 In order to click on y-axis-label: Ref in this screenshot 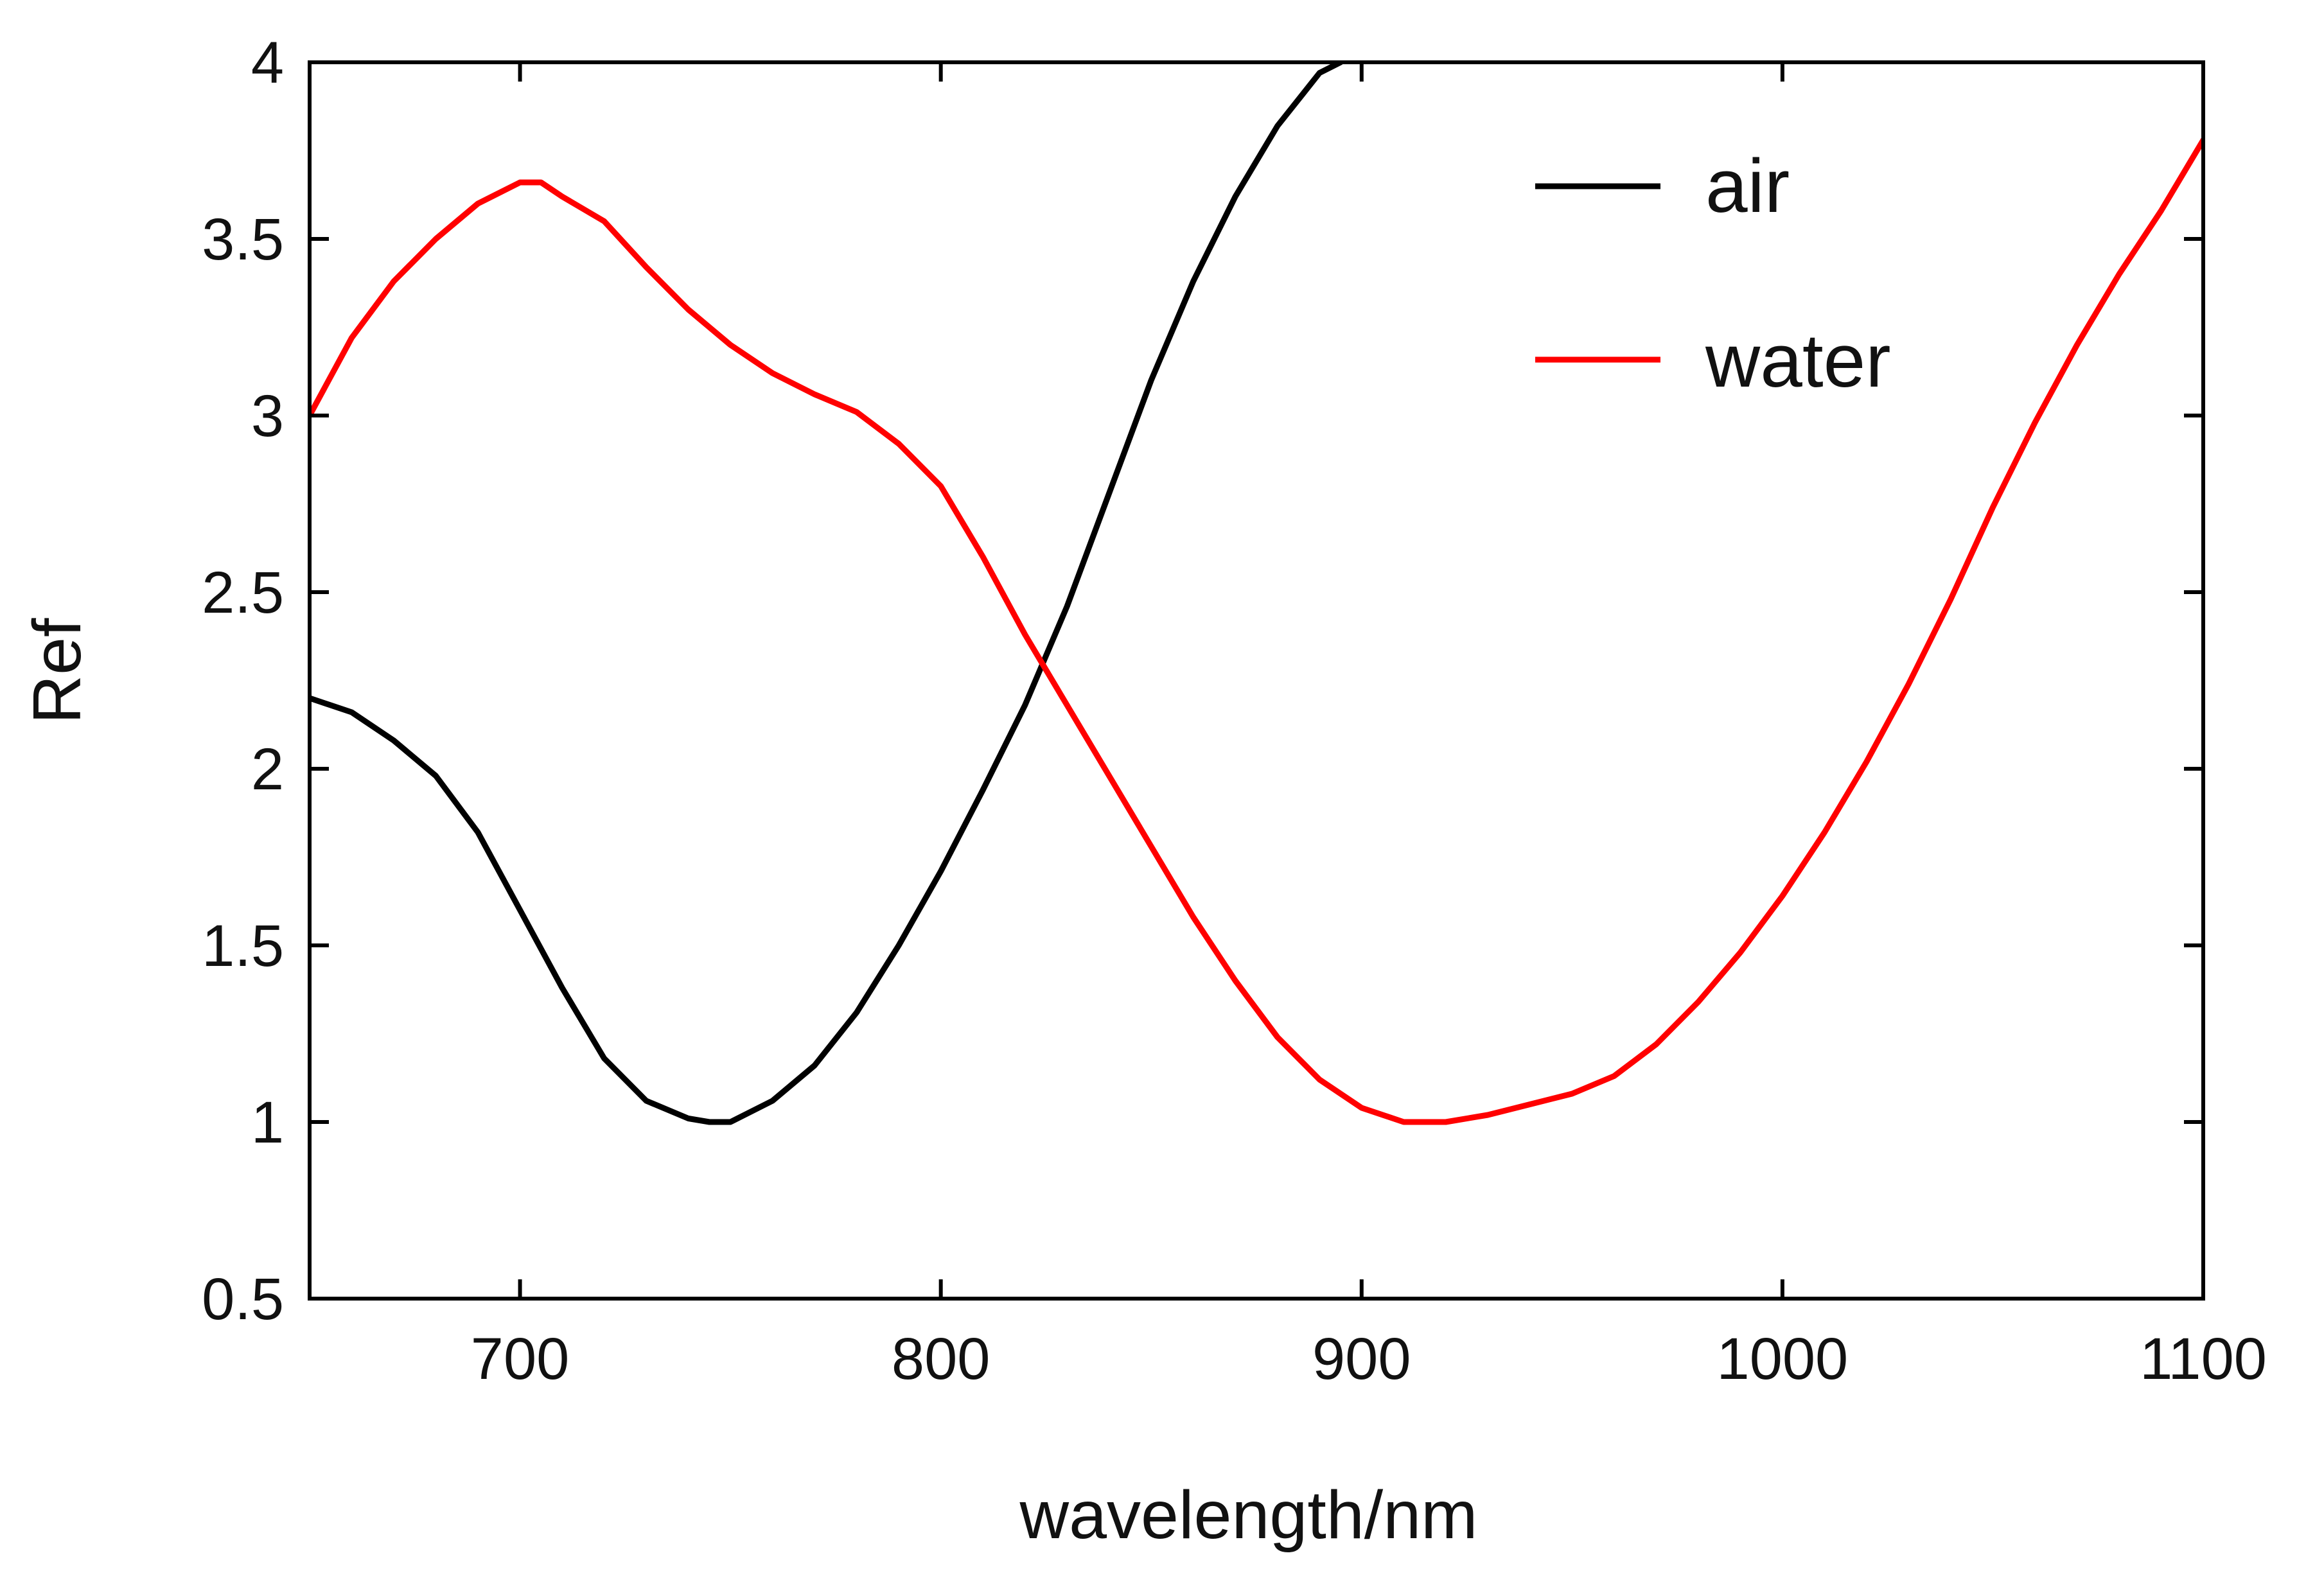, I will do `click(57, 671)`.